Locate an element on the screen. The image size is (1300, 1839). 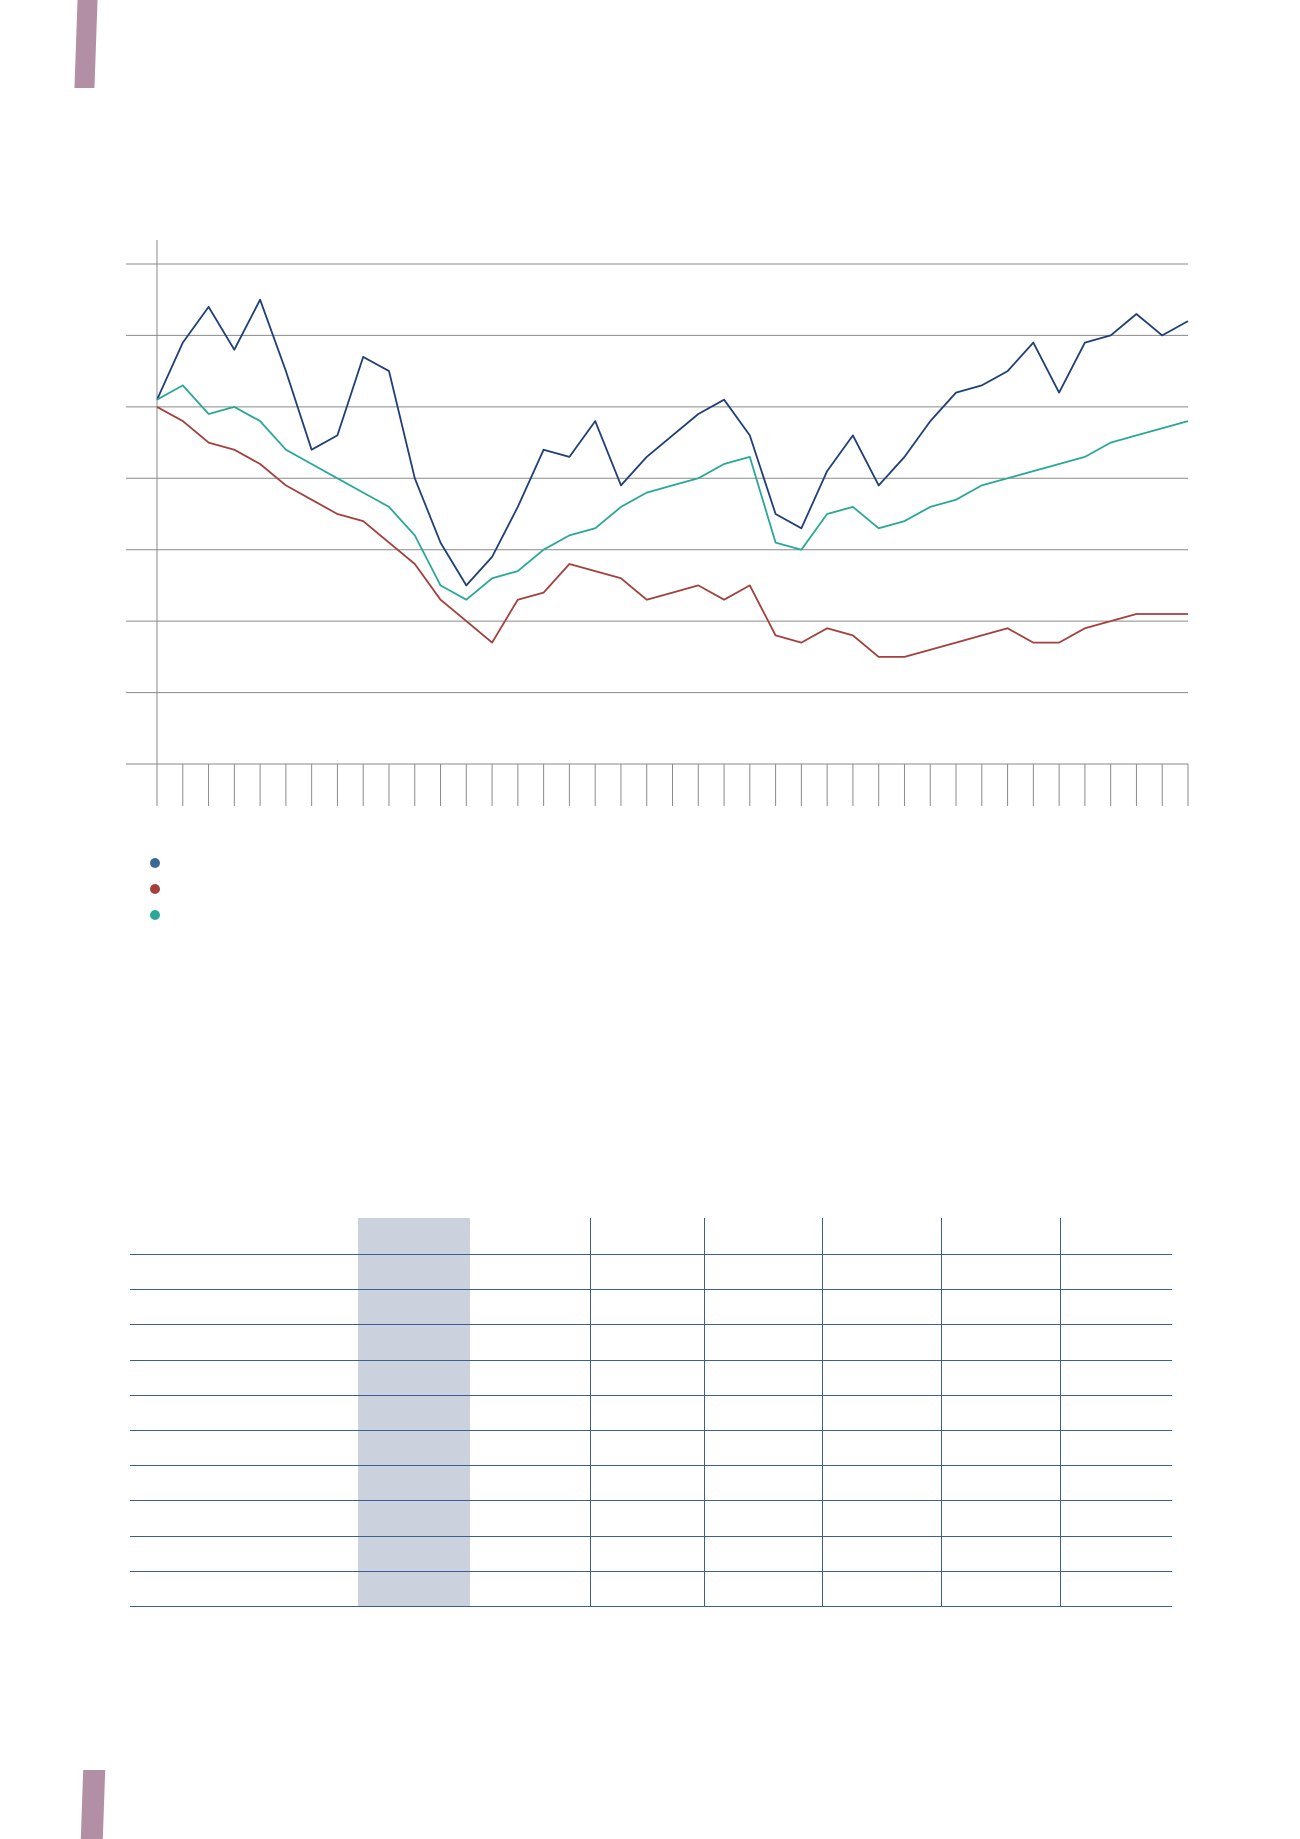
chart-legend is located at coordinates (160, 889).